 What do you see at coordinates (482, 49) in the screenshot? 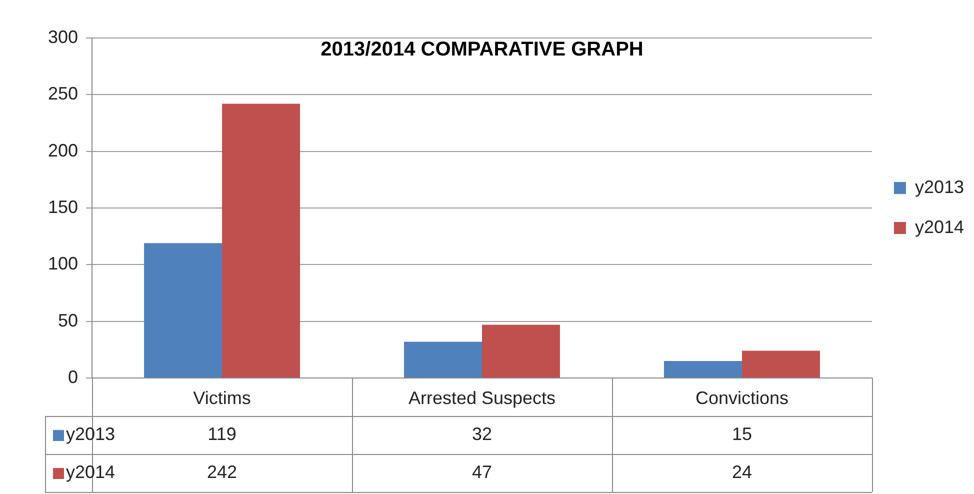
I see `chart-title: 2013/2014 COMPARATIVE GRAPH` at bounding box center [482, 49].